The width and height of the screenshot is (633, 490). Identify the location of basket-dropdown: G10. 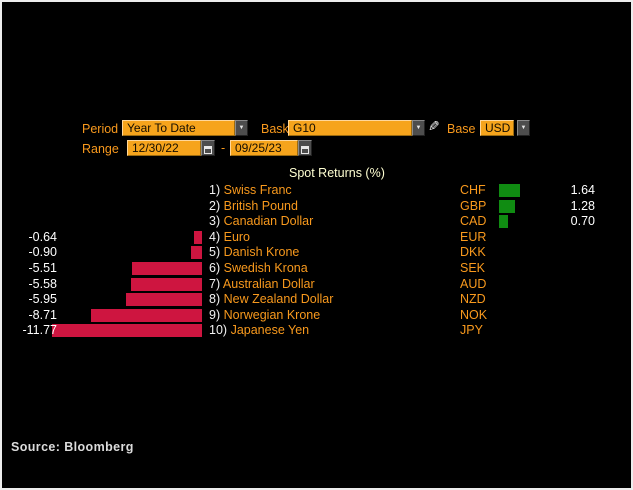
(350, 128).